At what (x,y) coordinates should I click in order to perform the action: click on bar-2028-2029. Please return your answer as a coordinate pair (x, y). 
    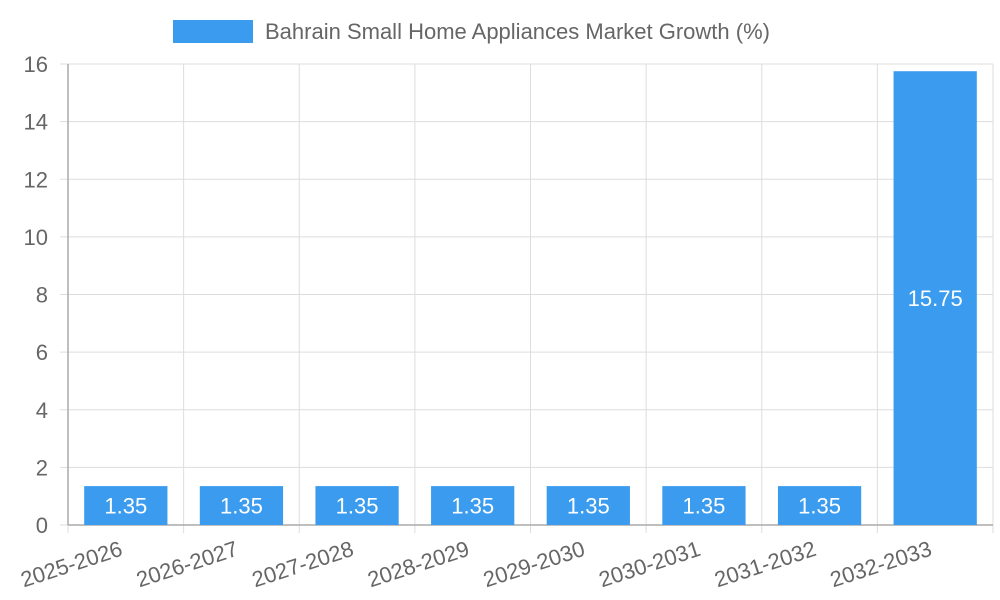
    Looking at the image, I should click on (473, 505).